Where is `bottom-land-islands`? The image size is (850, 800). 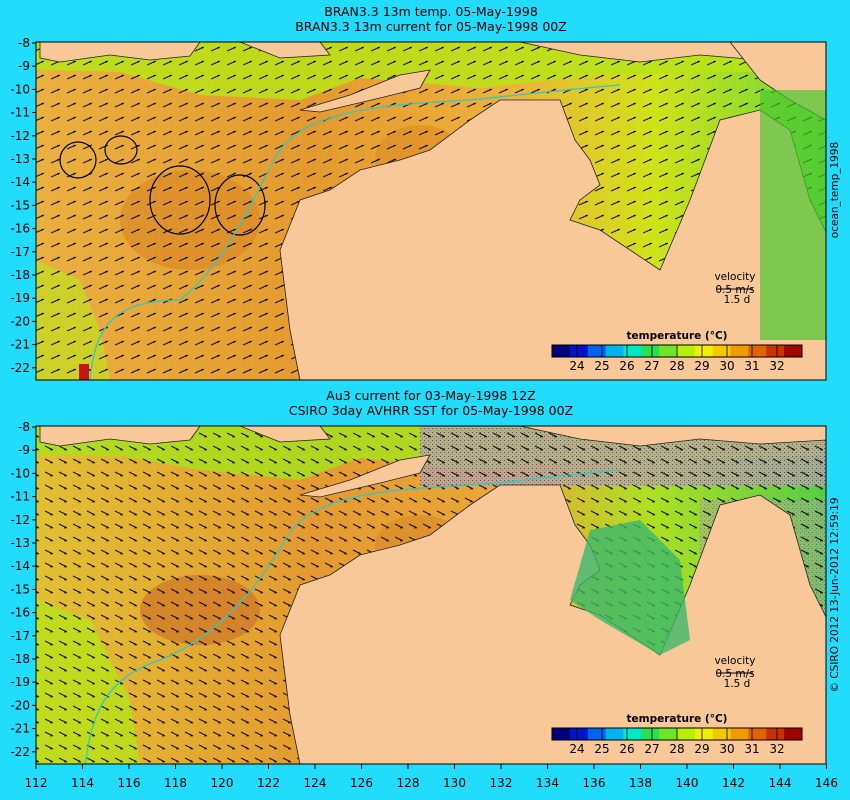
bottom-land-islands is located at coordinates (432, 436).